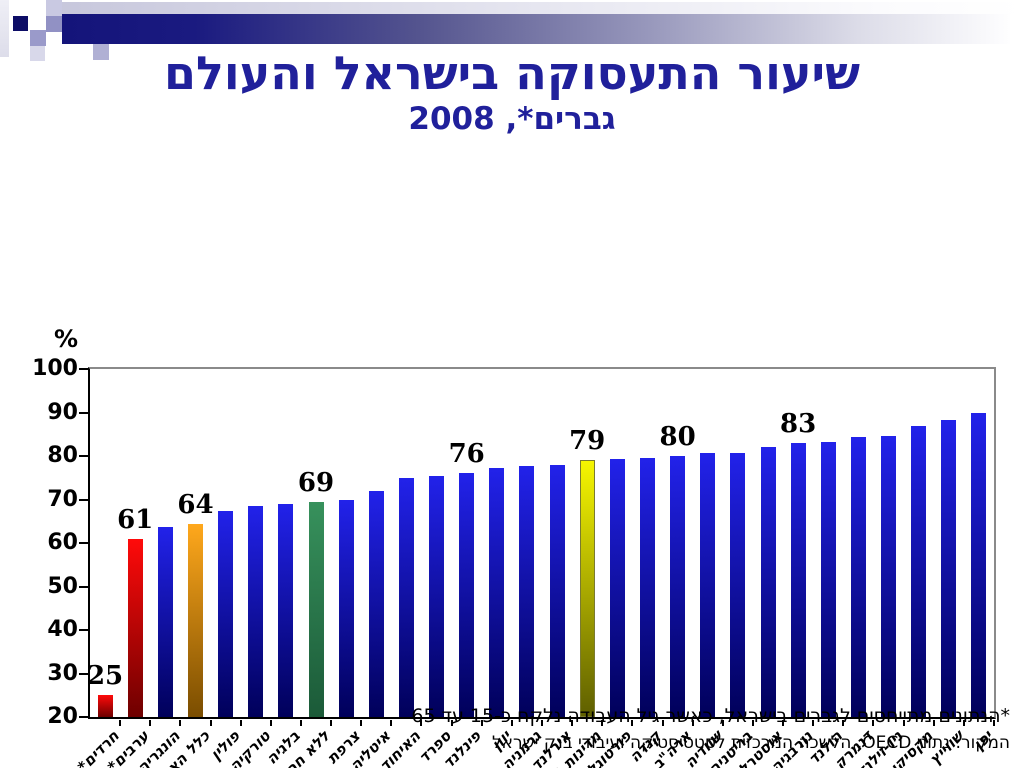  What do you see at coordinates (536, 29) in the screenshot?
I see `header-gradient-bar` at bounding box center [536, 29].